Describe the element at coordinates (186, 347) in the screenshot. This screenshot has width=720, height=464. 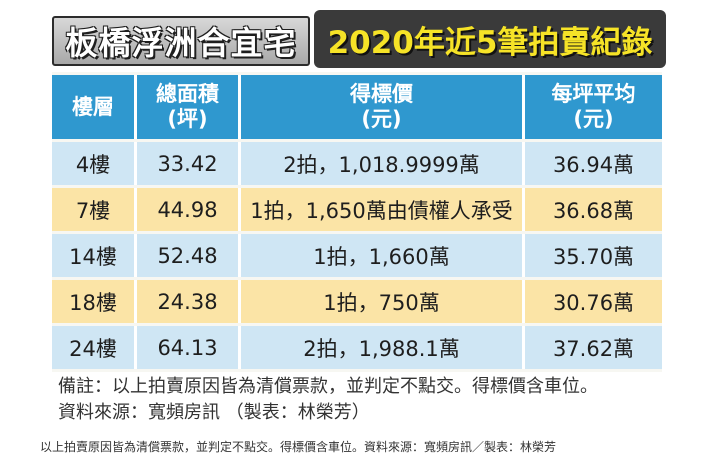
I see `cell-area: 64.13` at that location.